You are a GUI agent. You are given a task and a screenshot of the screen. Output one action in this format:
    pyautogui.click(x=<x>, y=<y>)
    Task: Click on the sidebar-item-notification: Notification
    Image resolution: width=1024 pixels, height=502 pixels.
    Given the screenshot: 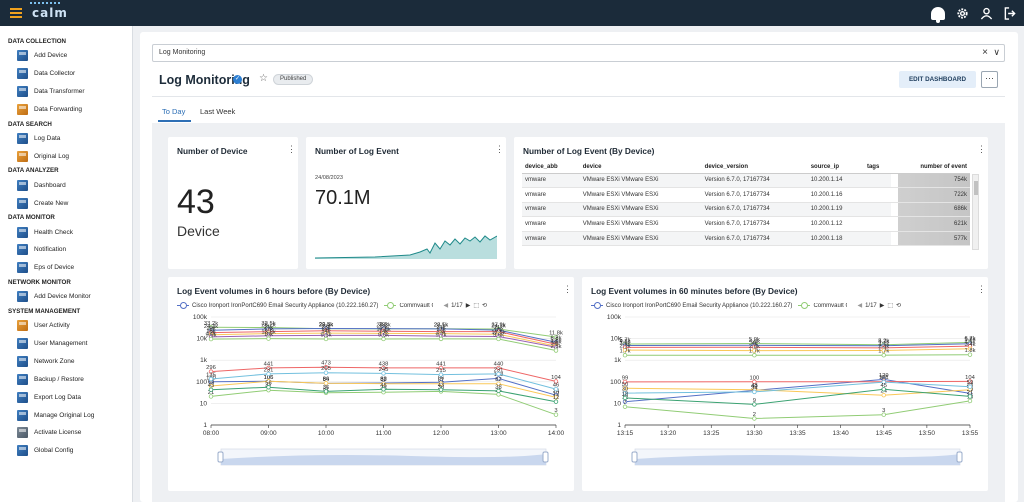 What is the action you would take?
    pyautogui.click(x=66, y=250)
    